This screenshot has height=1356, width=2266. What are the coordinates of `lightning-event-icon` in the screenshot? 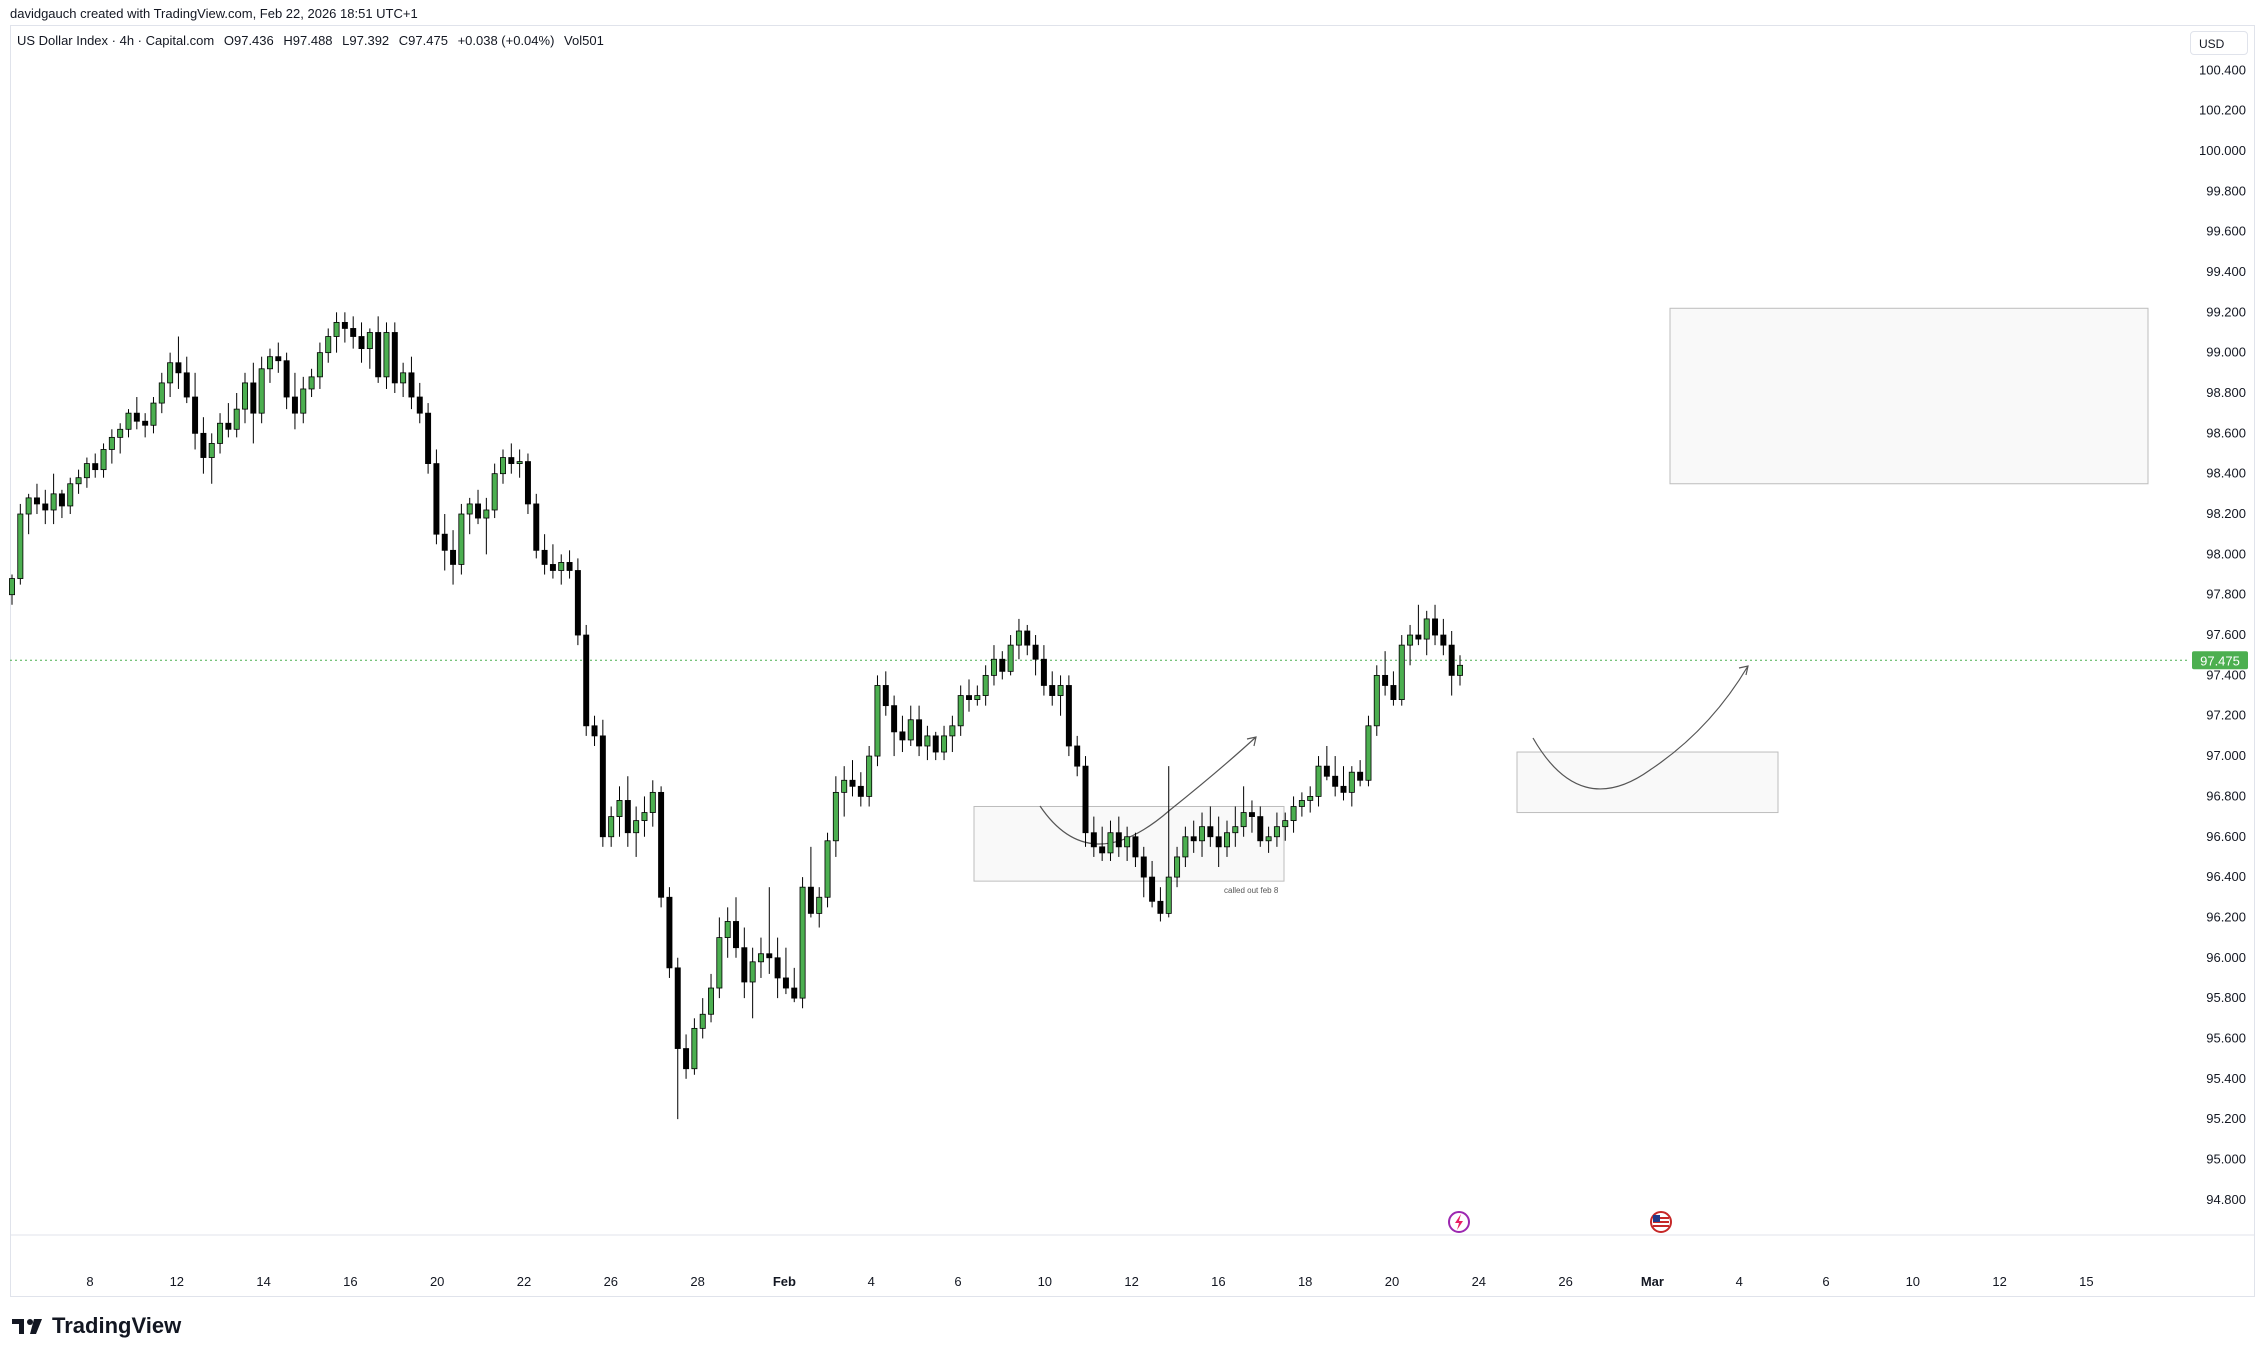 It's located at (1459, 1222).